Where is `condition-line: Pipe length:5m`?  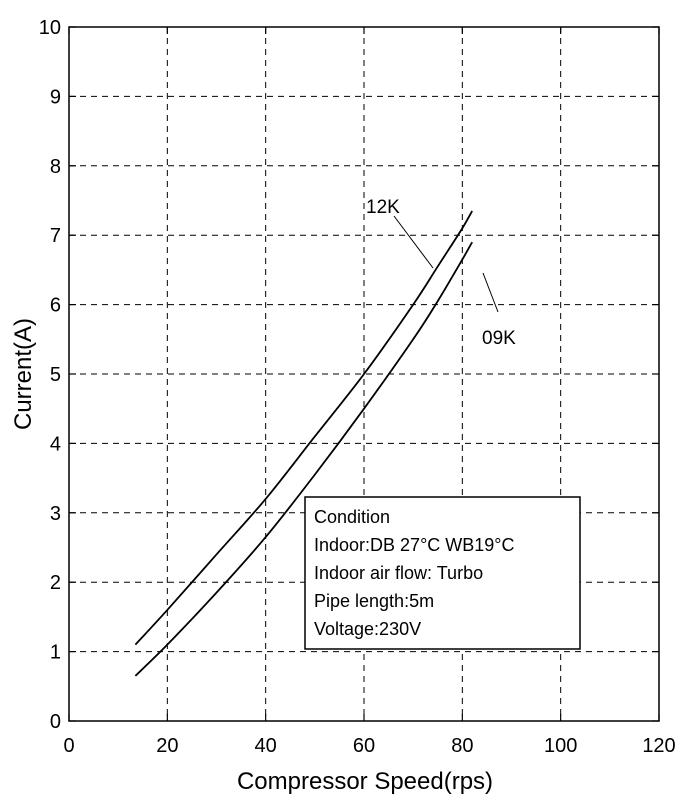
condition-line: Pipe length:5m is located at coordinates (374, 601).